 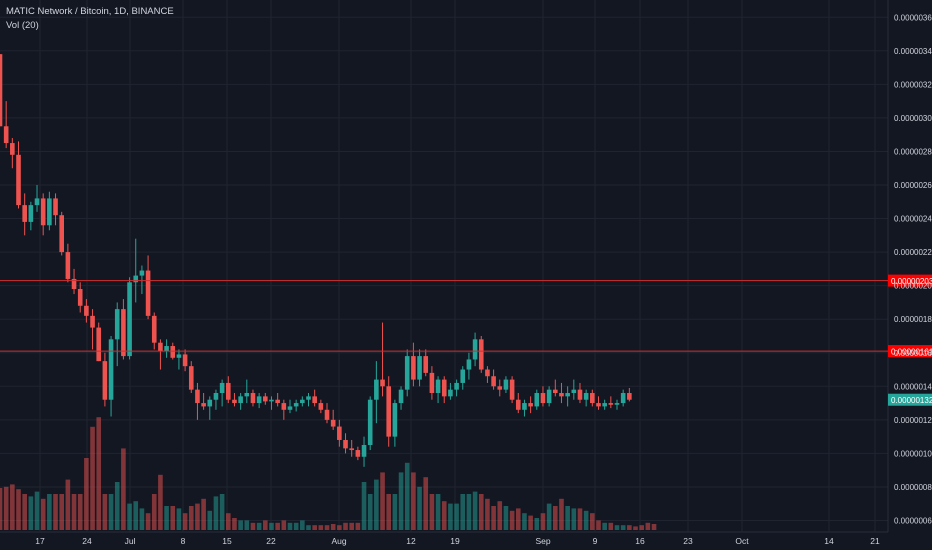 What do you see at coordinates (542, 541) in the screenshot?
I see `time-tick-label: Sep` at bounding box center [542, 541].